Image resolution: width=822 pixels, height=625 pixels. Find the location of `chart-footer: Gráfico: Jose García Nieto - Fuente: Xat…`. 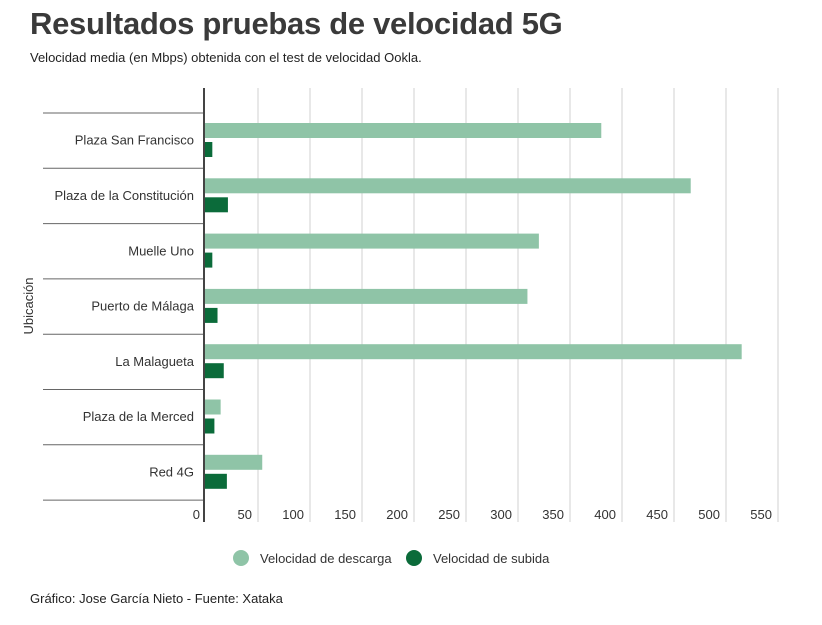

chart-footer: Gráfico: Jose García Nieto - Fuente: Xat… is located at coordinates (156, 598).